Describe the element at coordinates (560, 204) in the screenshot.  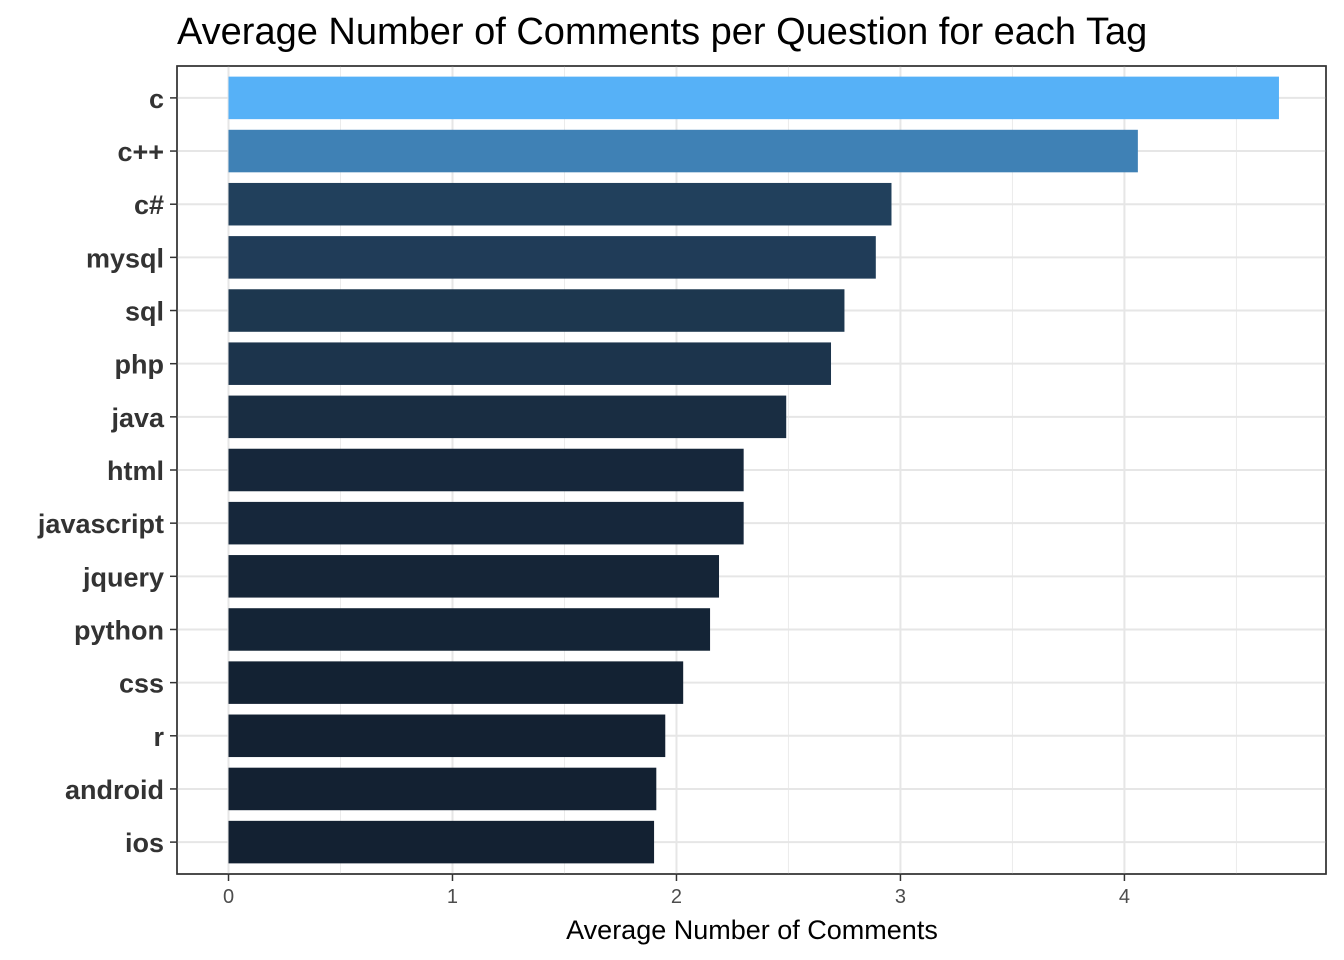
I see `bar-c#` at that location.